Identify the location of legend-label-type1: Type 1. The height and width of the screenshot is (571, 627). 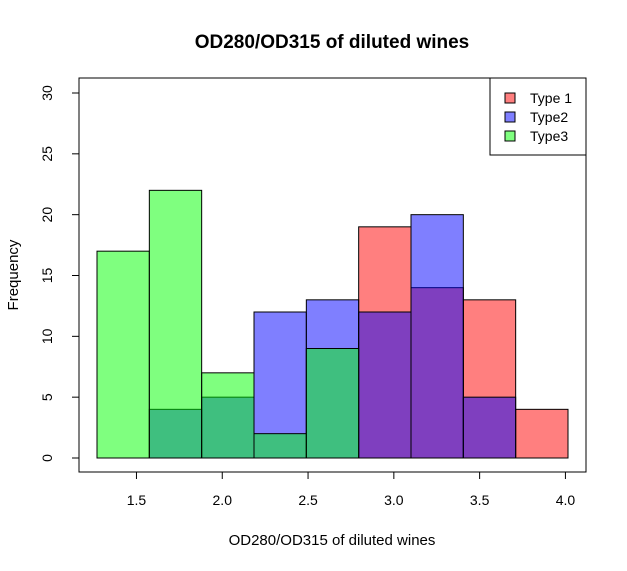
(551, 98).